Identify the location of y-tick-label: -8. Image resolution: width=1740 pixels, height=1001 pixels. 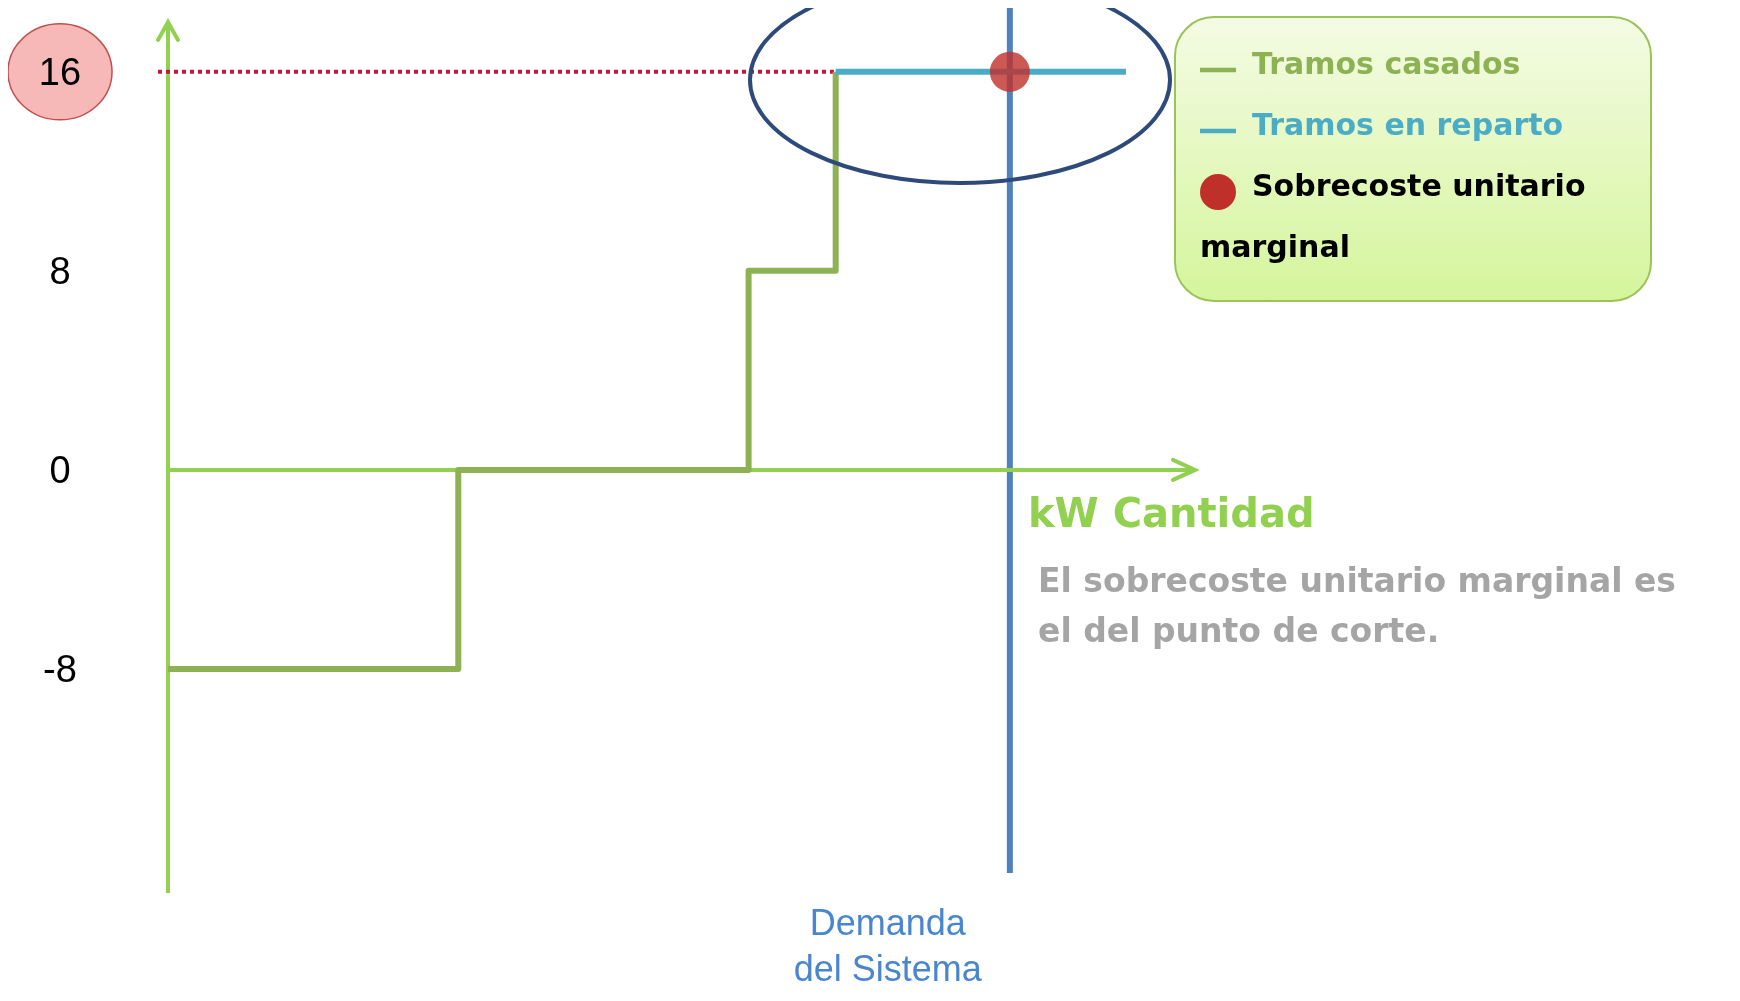
(60, 669).